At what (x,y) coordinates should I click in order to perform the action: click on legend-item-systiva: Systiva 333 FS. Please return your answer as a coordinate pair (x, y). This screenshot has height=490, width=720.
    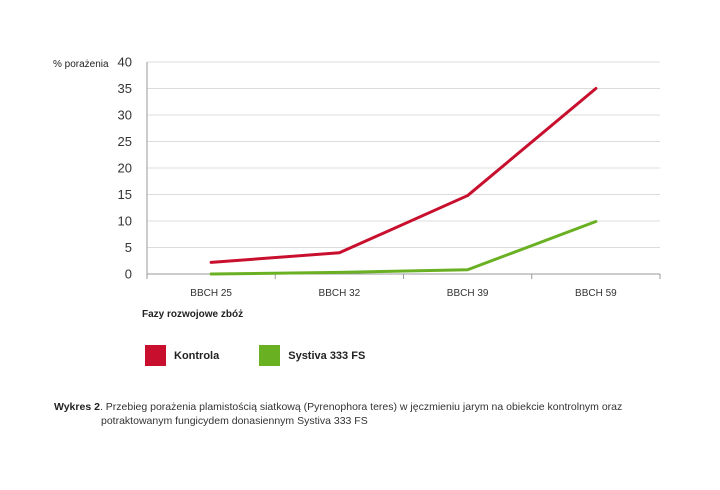
    Looking at the image, I should click on (312, 355).